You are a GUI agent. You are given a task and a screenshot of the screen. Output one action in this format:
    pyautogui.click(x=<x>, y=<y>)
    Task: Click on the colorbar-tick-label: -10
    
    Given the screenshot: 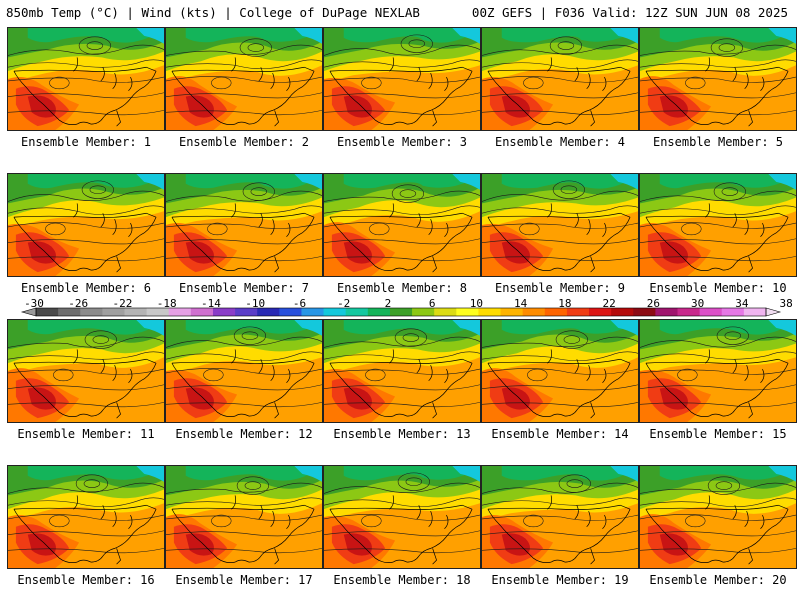 What is the action you would take?
    pyautogui.click(x=255, y=303)
    